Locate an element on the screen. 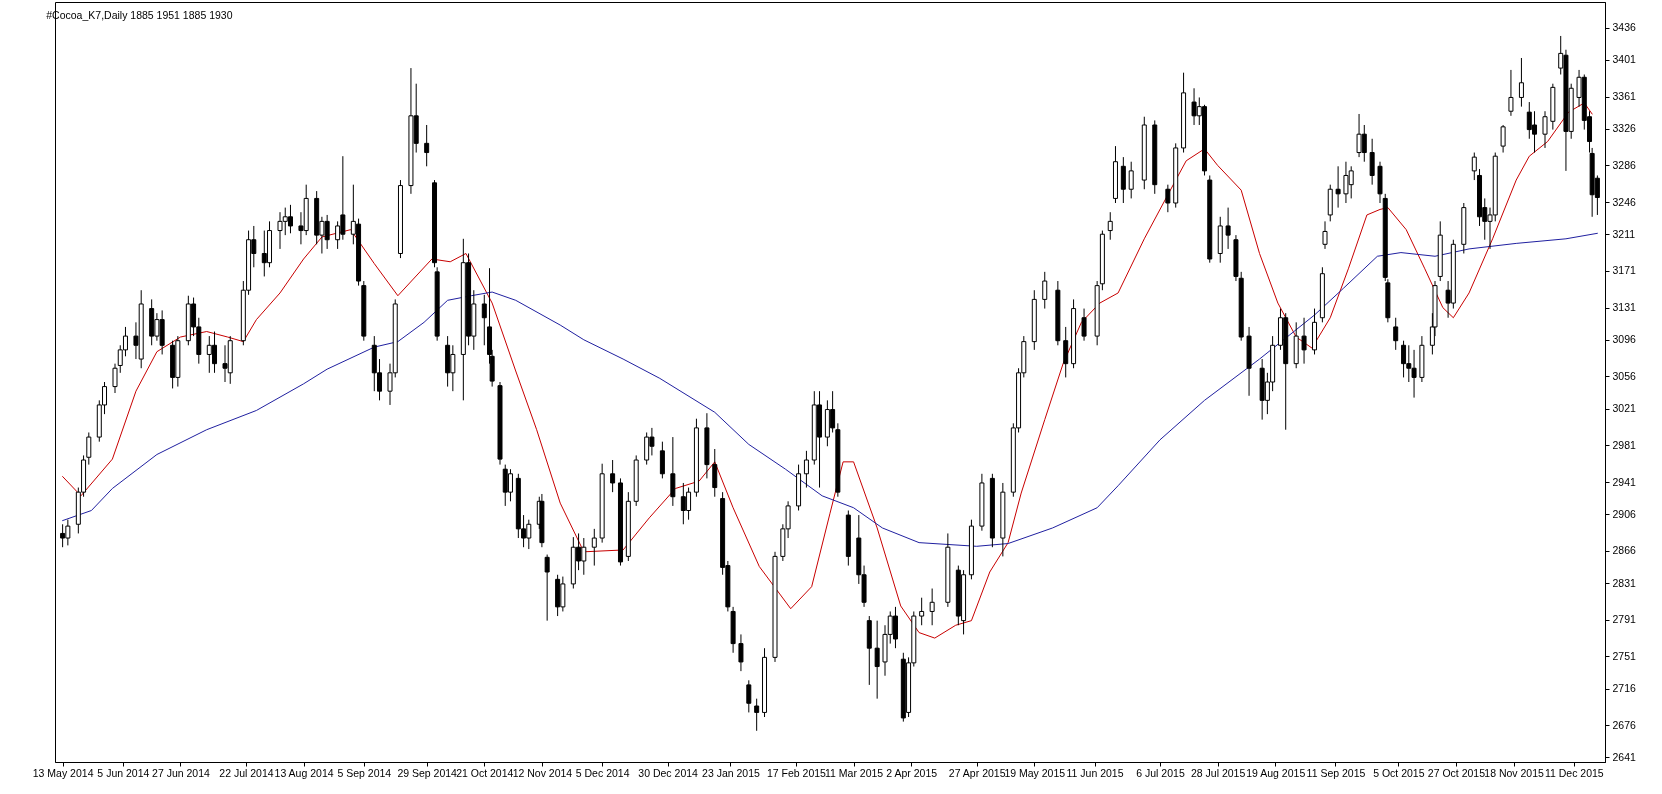  x-tick-label: 29 Sep 2014 is located at coordinates (427, 772).